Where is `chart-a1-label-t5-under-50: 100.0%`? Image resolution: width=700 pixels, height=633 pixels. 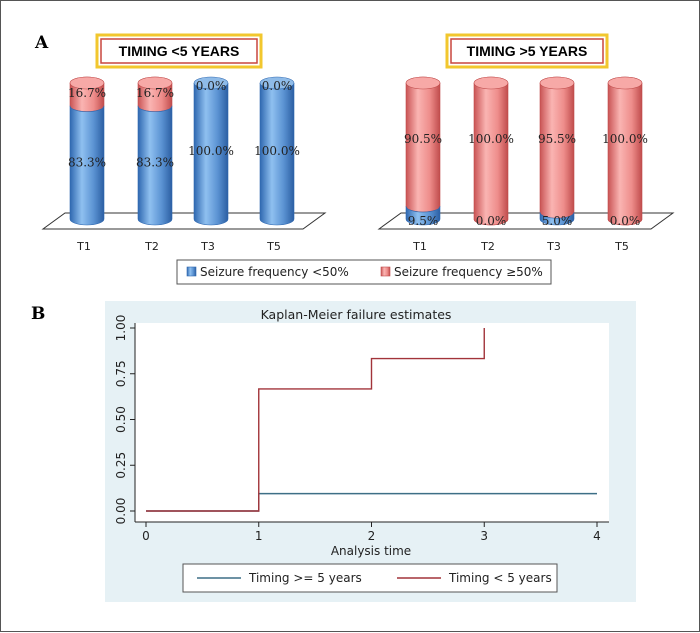 chart-a1-label-t5-under-50: 100.0% is located at coordinates (277, 151).